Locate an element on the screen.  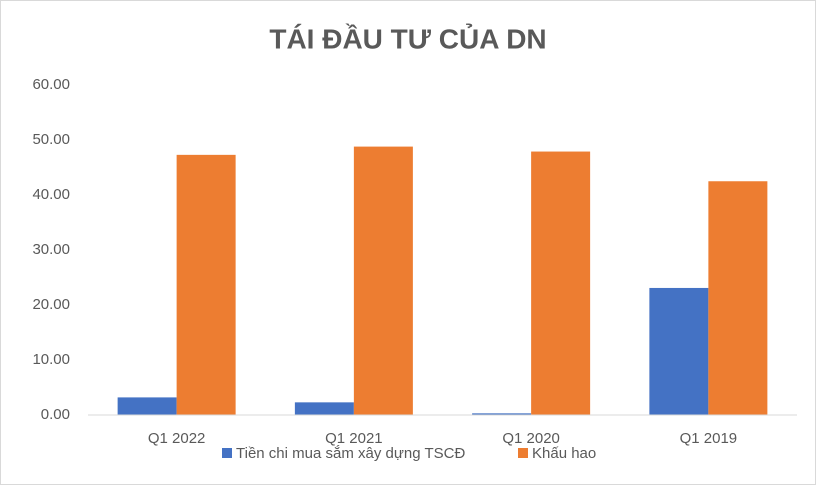
x-tick-label: Q1 2019 is located at coordinates (709, 438).